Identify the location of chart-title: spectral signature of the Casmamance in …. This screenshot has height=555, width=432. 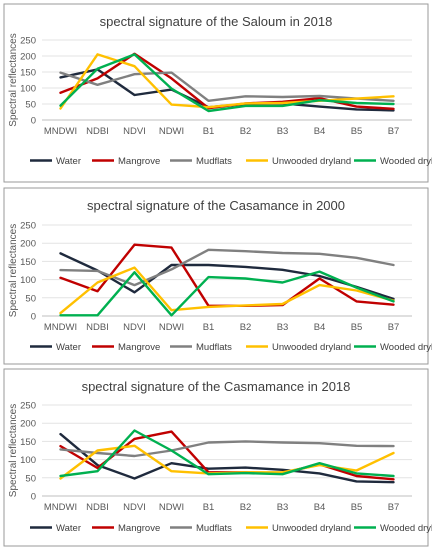
(216, 386).